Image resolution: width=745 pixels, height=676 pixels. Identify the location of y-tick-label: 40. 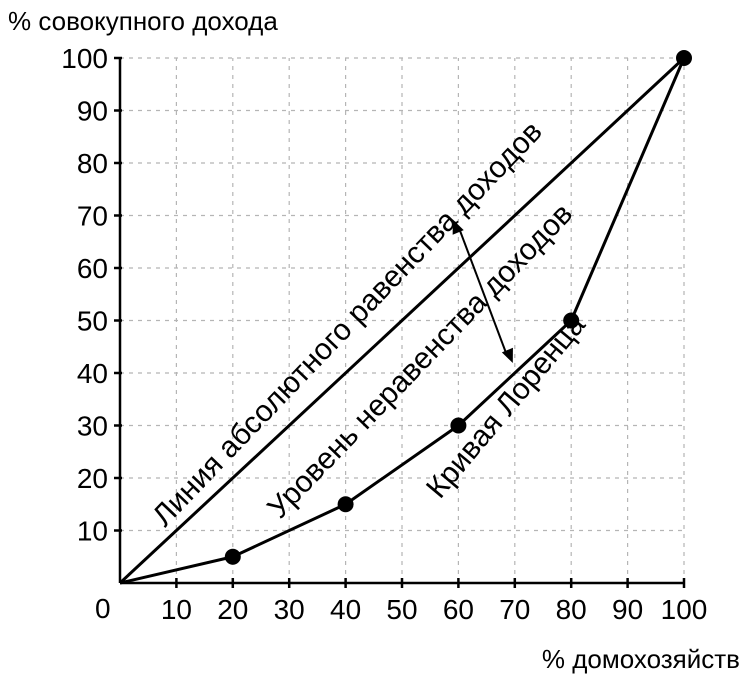
(92, 373).